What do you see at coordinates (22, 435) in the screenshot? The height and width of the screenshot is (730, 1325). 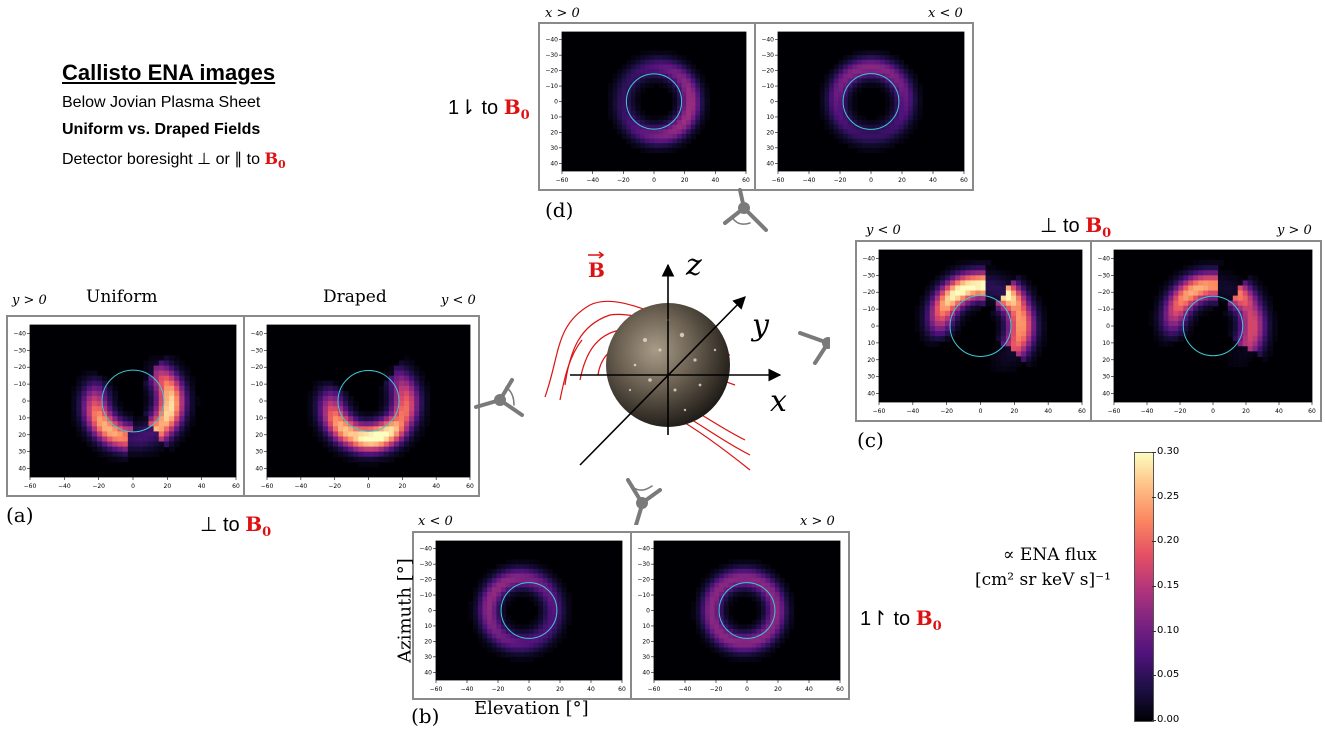 I see `y-tick-label: 20` at bounding box center [22, 435].